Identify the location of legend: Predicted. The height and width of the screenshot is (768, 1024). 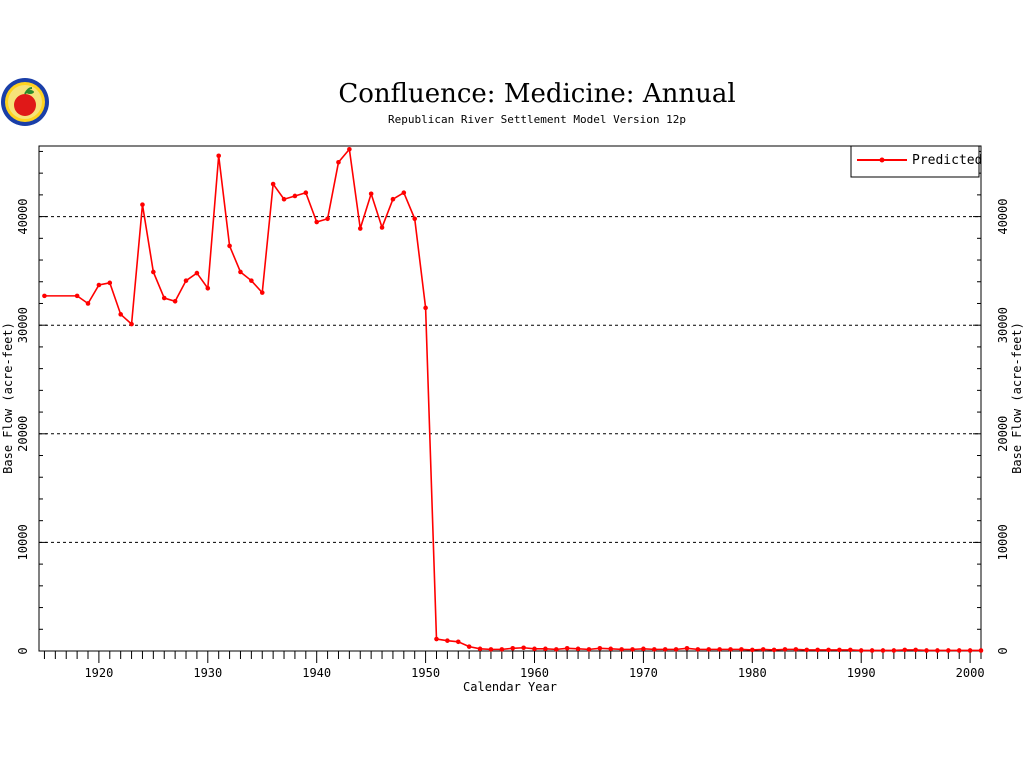
(916, 161).